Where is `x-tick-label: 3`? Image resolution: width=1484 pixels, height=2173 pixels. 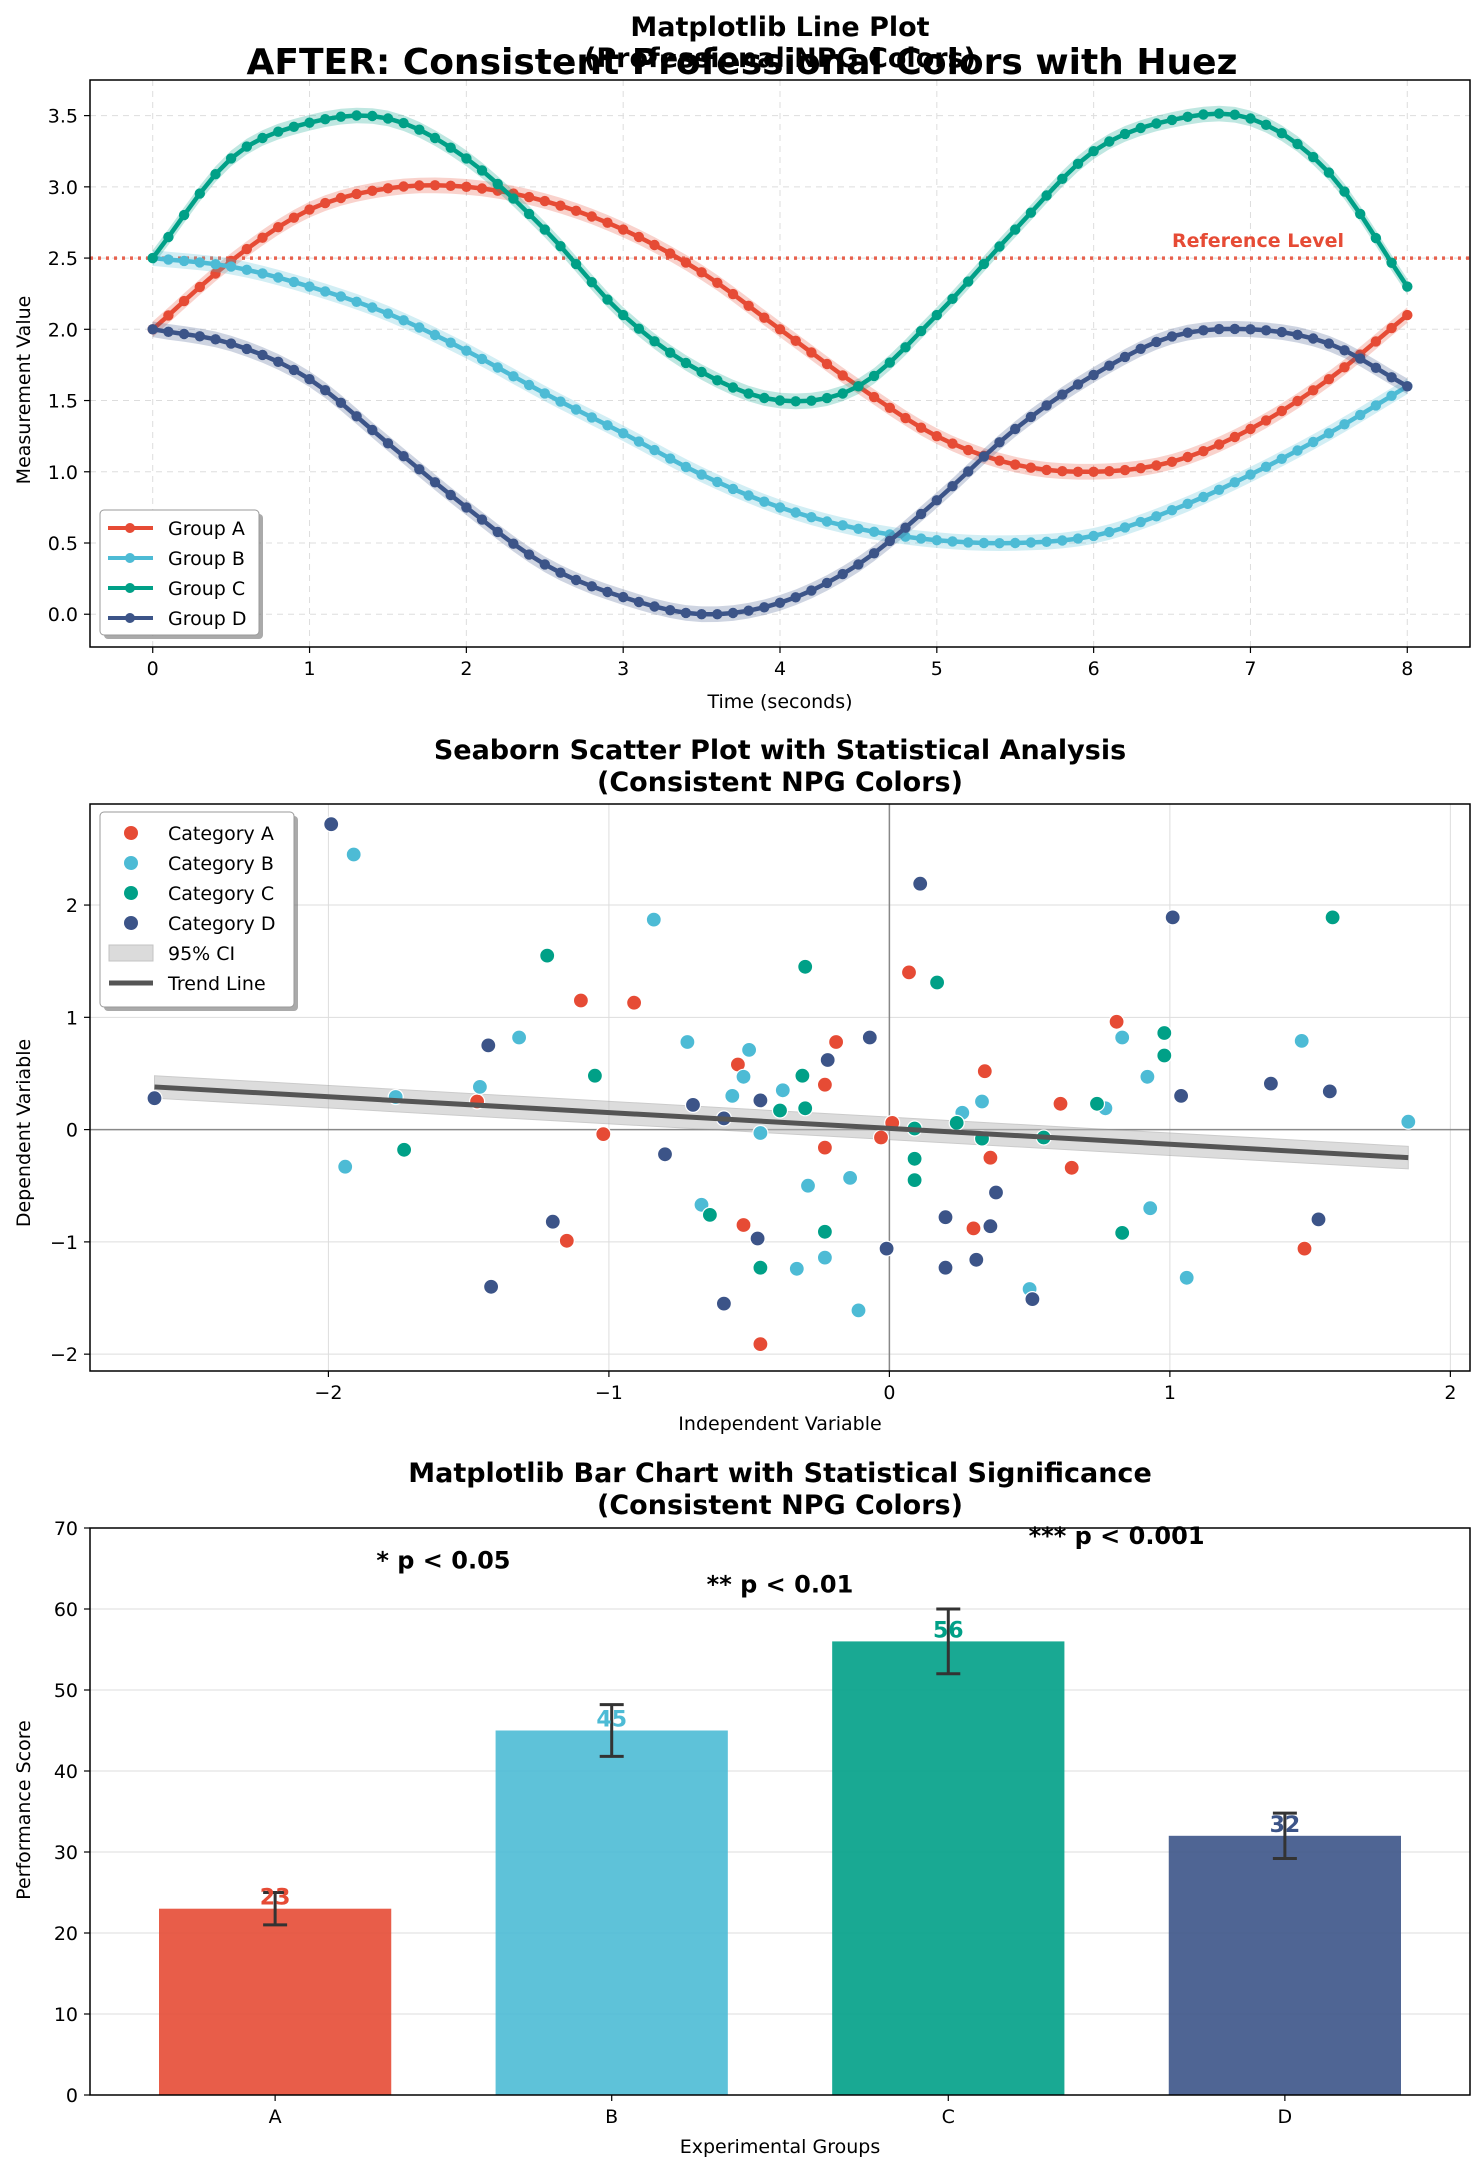 x-tick-label: 3 is located at coordinates (623, 669).